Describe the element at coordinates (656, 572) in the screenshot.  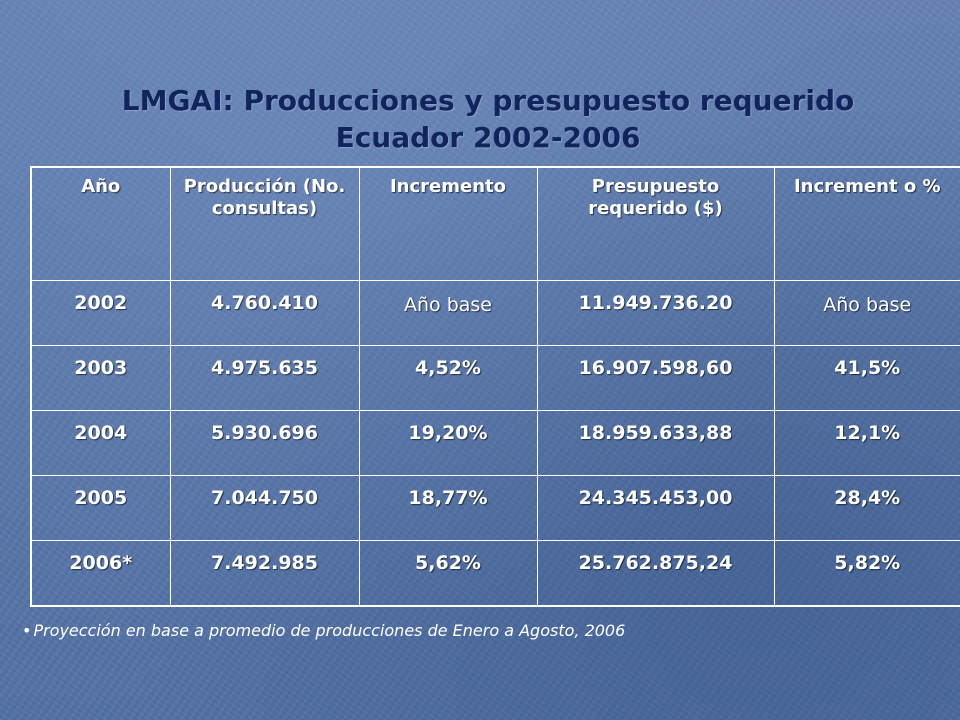
I see `cell-budget: 25.762.875,24` at that location.